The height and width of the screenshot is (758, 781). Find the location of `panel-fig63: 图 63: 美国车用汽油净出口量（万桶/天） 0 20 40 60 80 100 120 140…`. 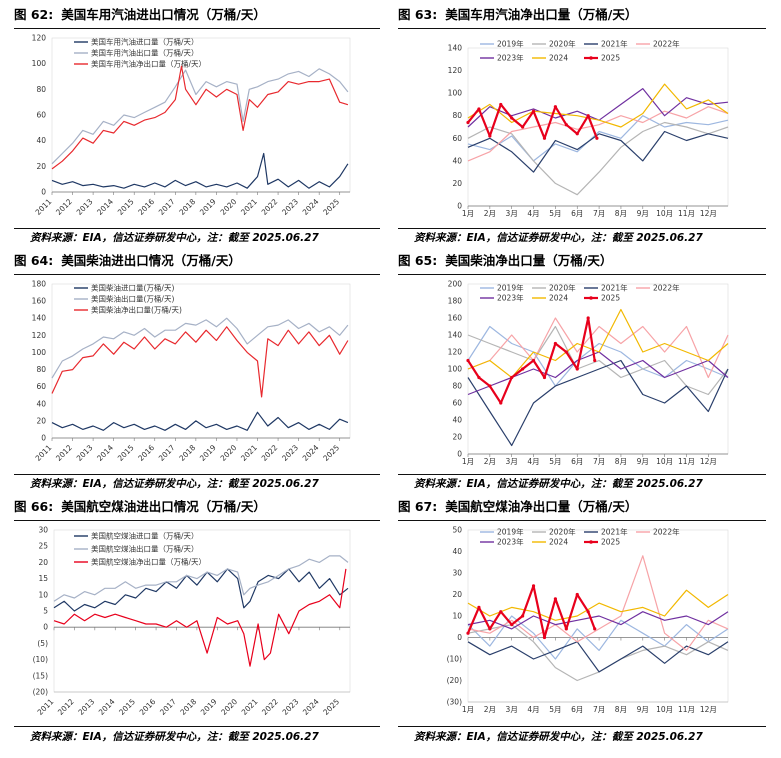

panel-fig63: 图 63: 美国车用汽油净出口量（万桶/天） 0 20 40 60 80 100 120 140… is located at coordinates (582, 124).